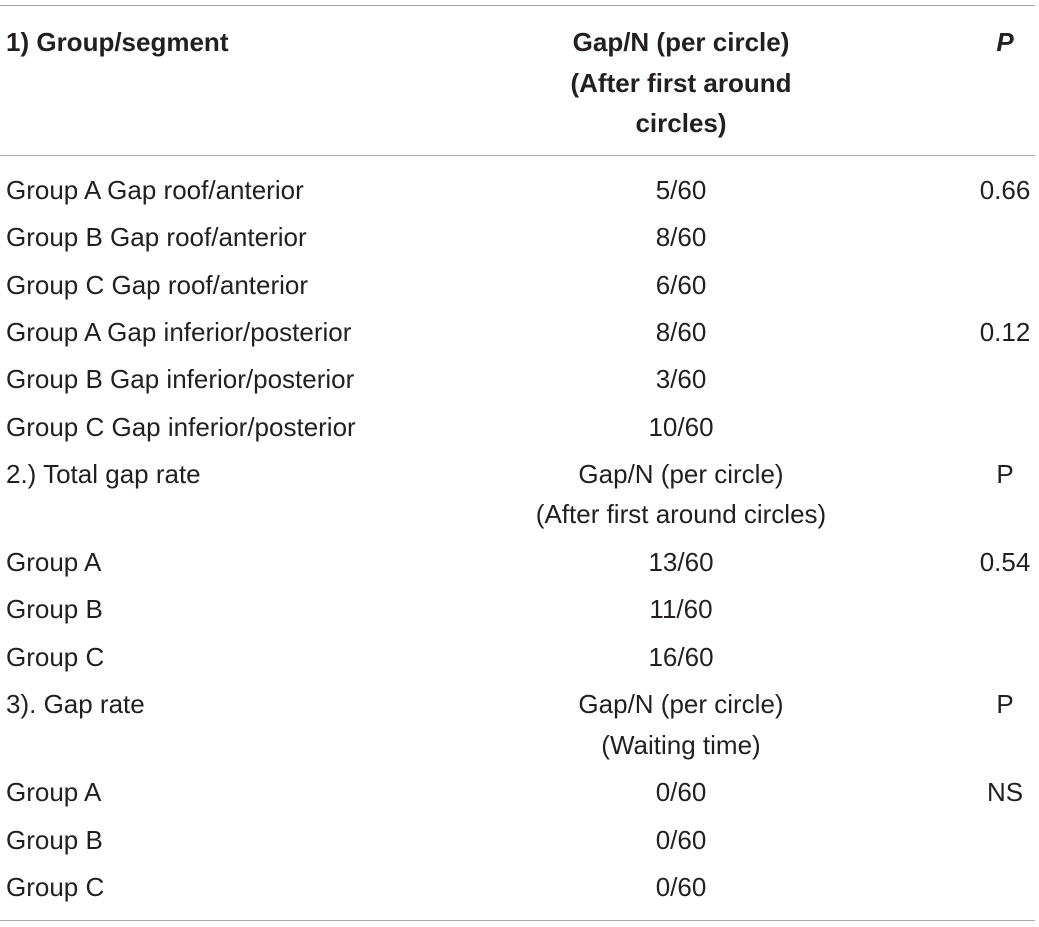 This screenshot has height=927, width=1039. I want to click on table-cell: Group B Gap inferior/posterior, so click(180, 379).